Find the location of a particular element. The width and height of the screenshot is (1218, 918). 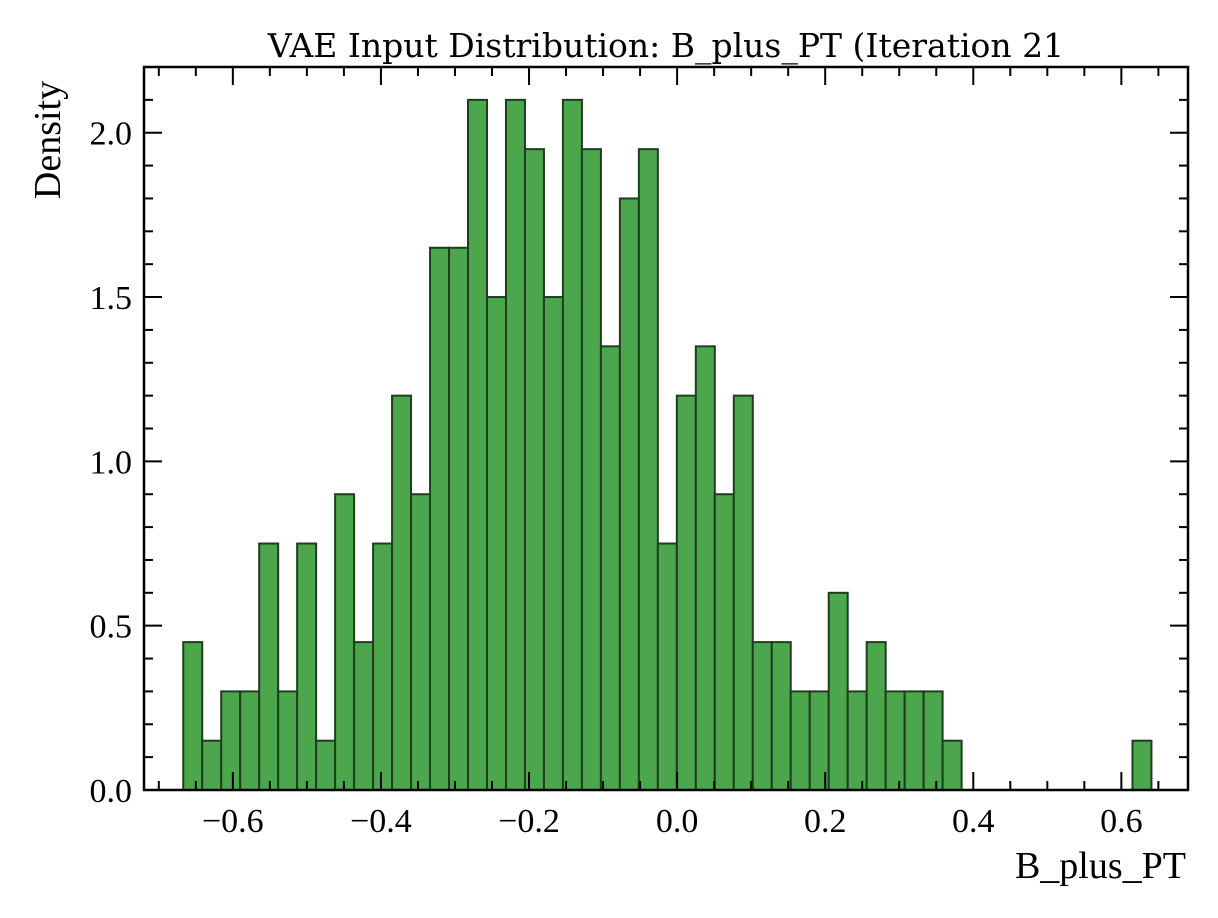

y-tick-label: 0.5 is located at coordinates (111, 627).